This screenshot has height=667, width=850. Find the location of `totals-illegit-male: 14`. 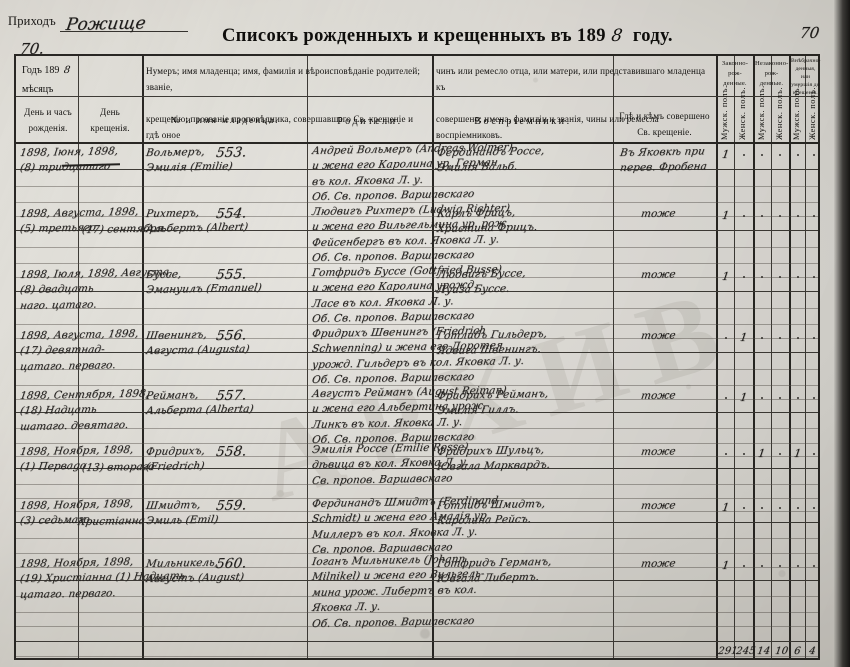

totals-illegit-male: 14 is located at coordinates (763, 651).